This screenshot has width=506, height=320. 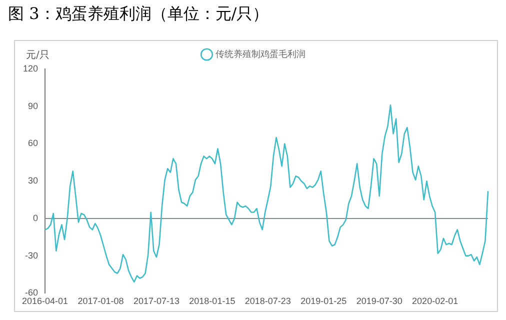 I want to click on x-tick-label: 2017-07-13, so click(x=156, y=301).